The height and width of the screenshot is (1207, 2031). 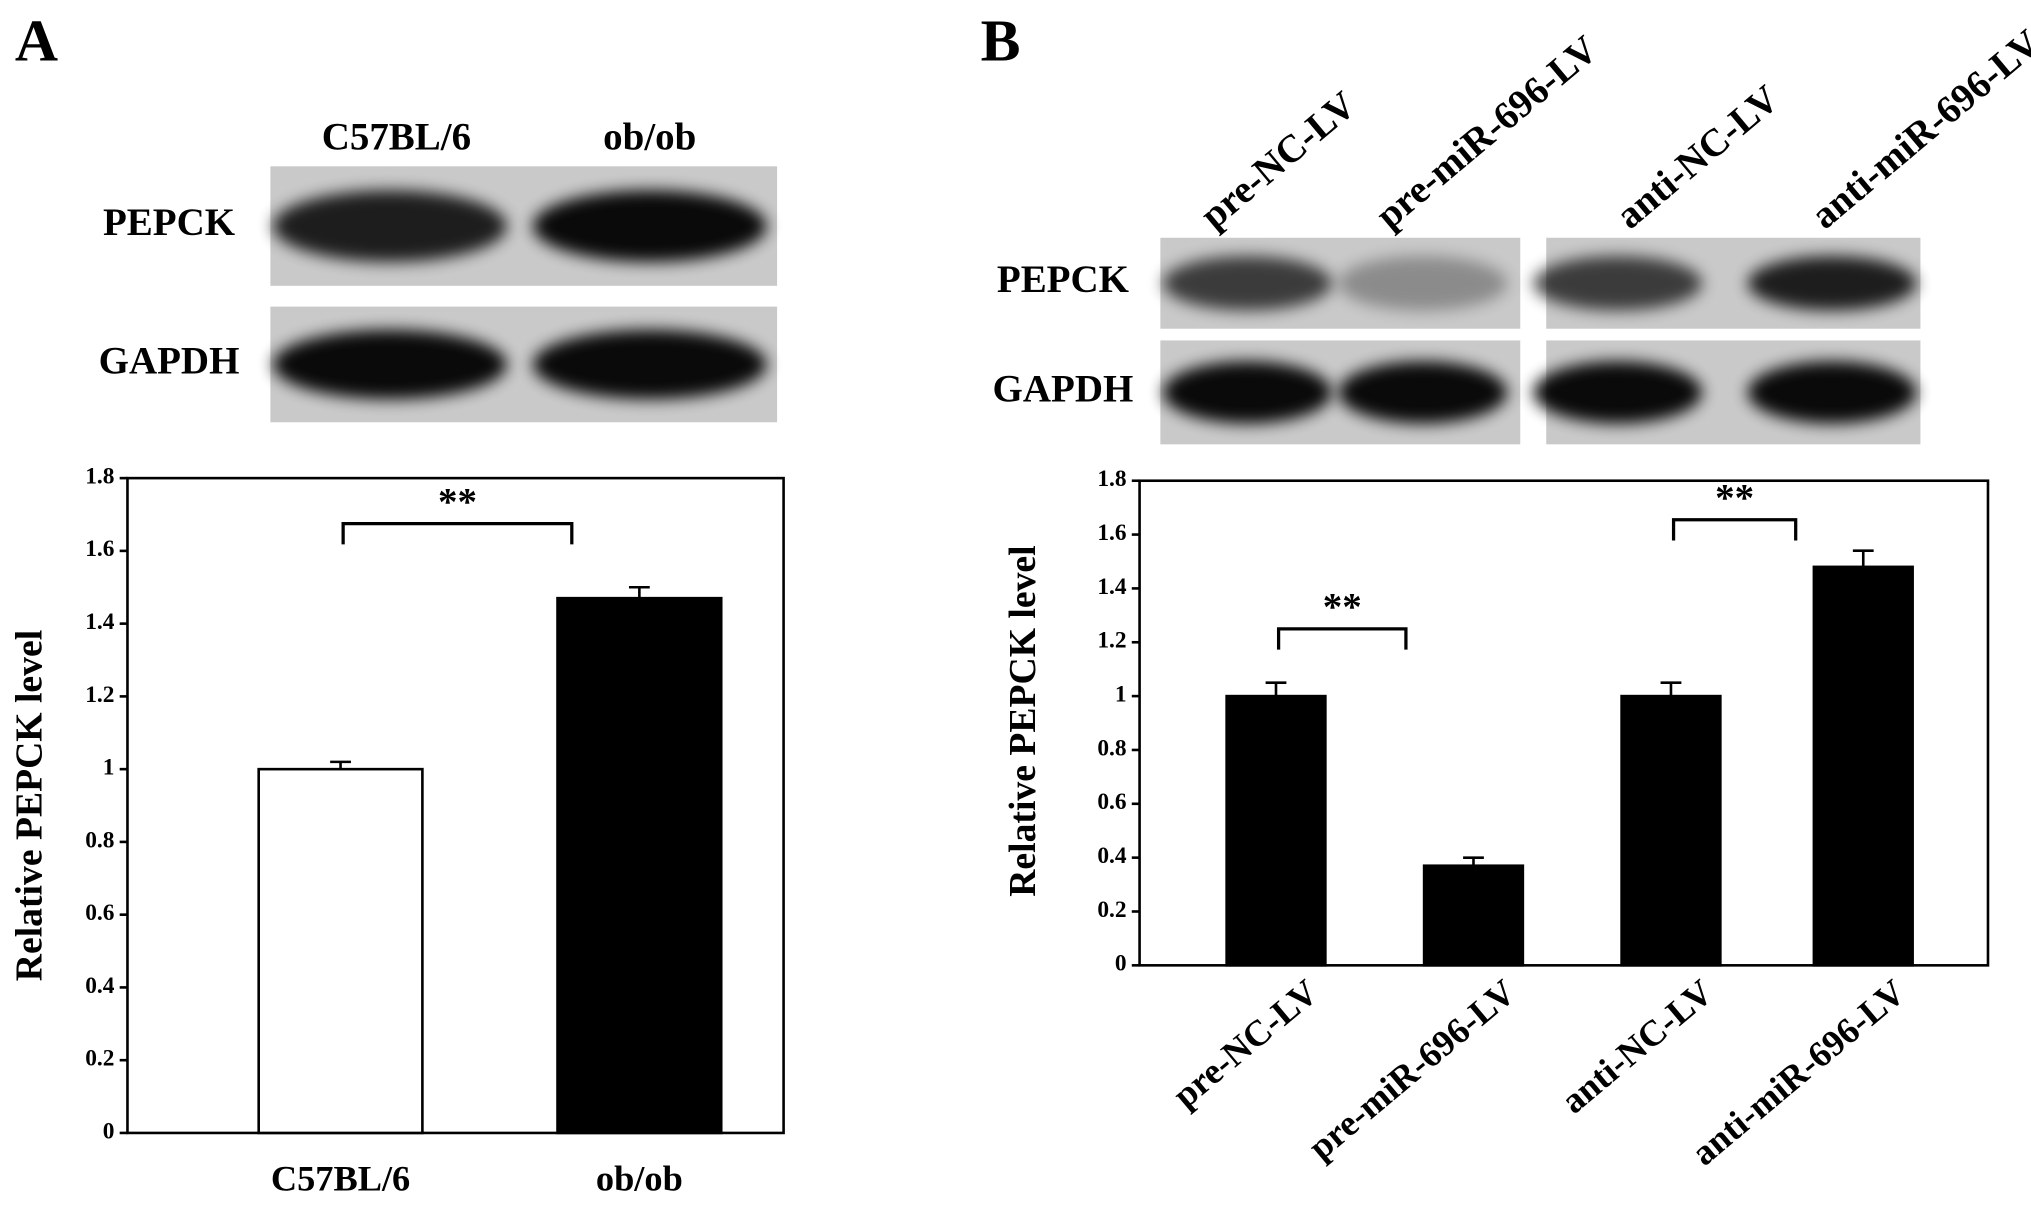 I want to click on blot-lane-label: anti-miR-696-LV, so click(x=1917, y=129).